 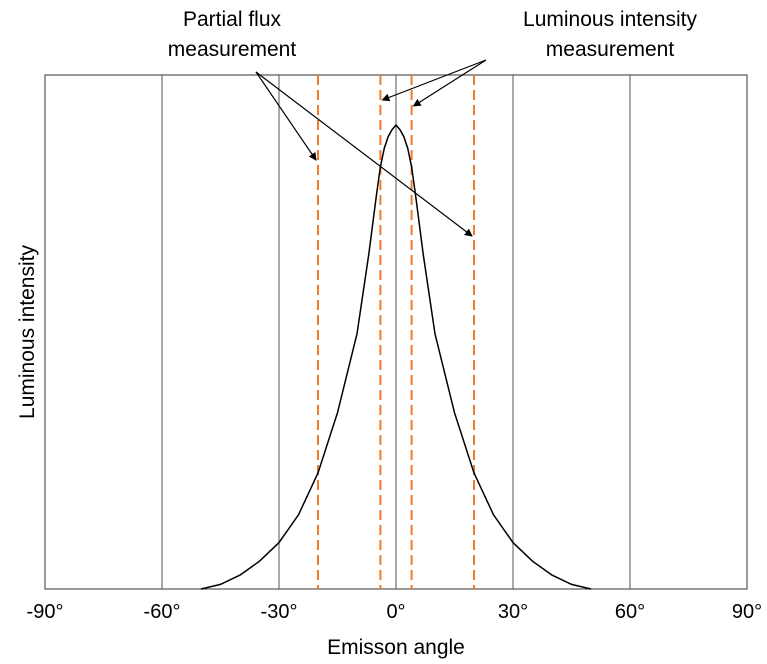 I want to click on luminous-intensity-arrow-left, so click(x=434, y=80).